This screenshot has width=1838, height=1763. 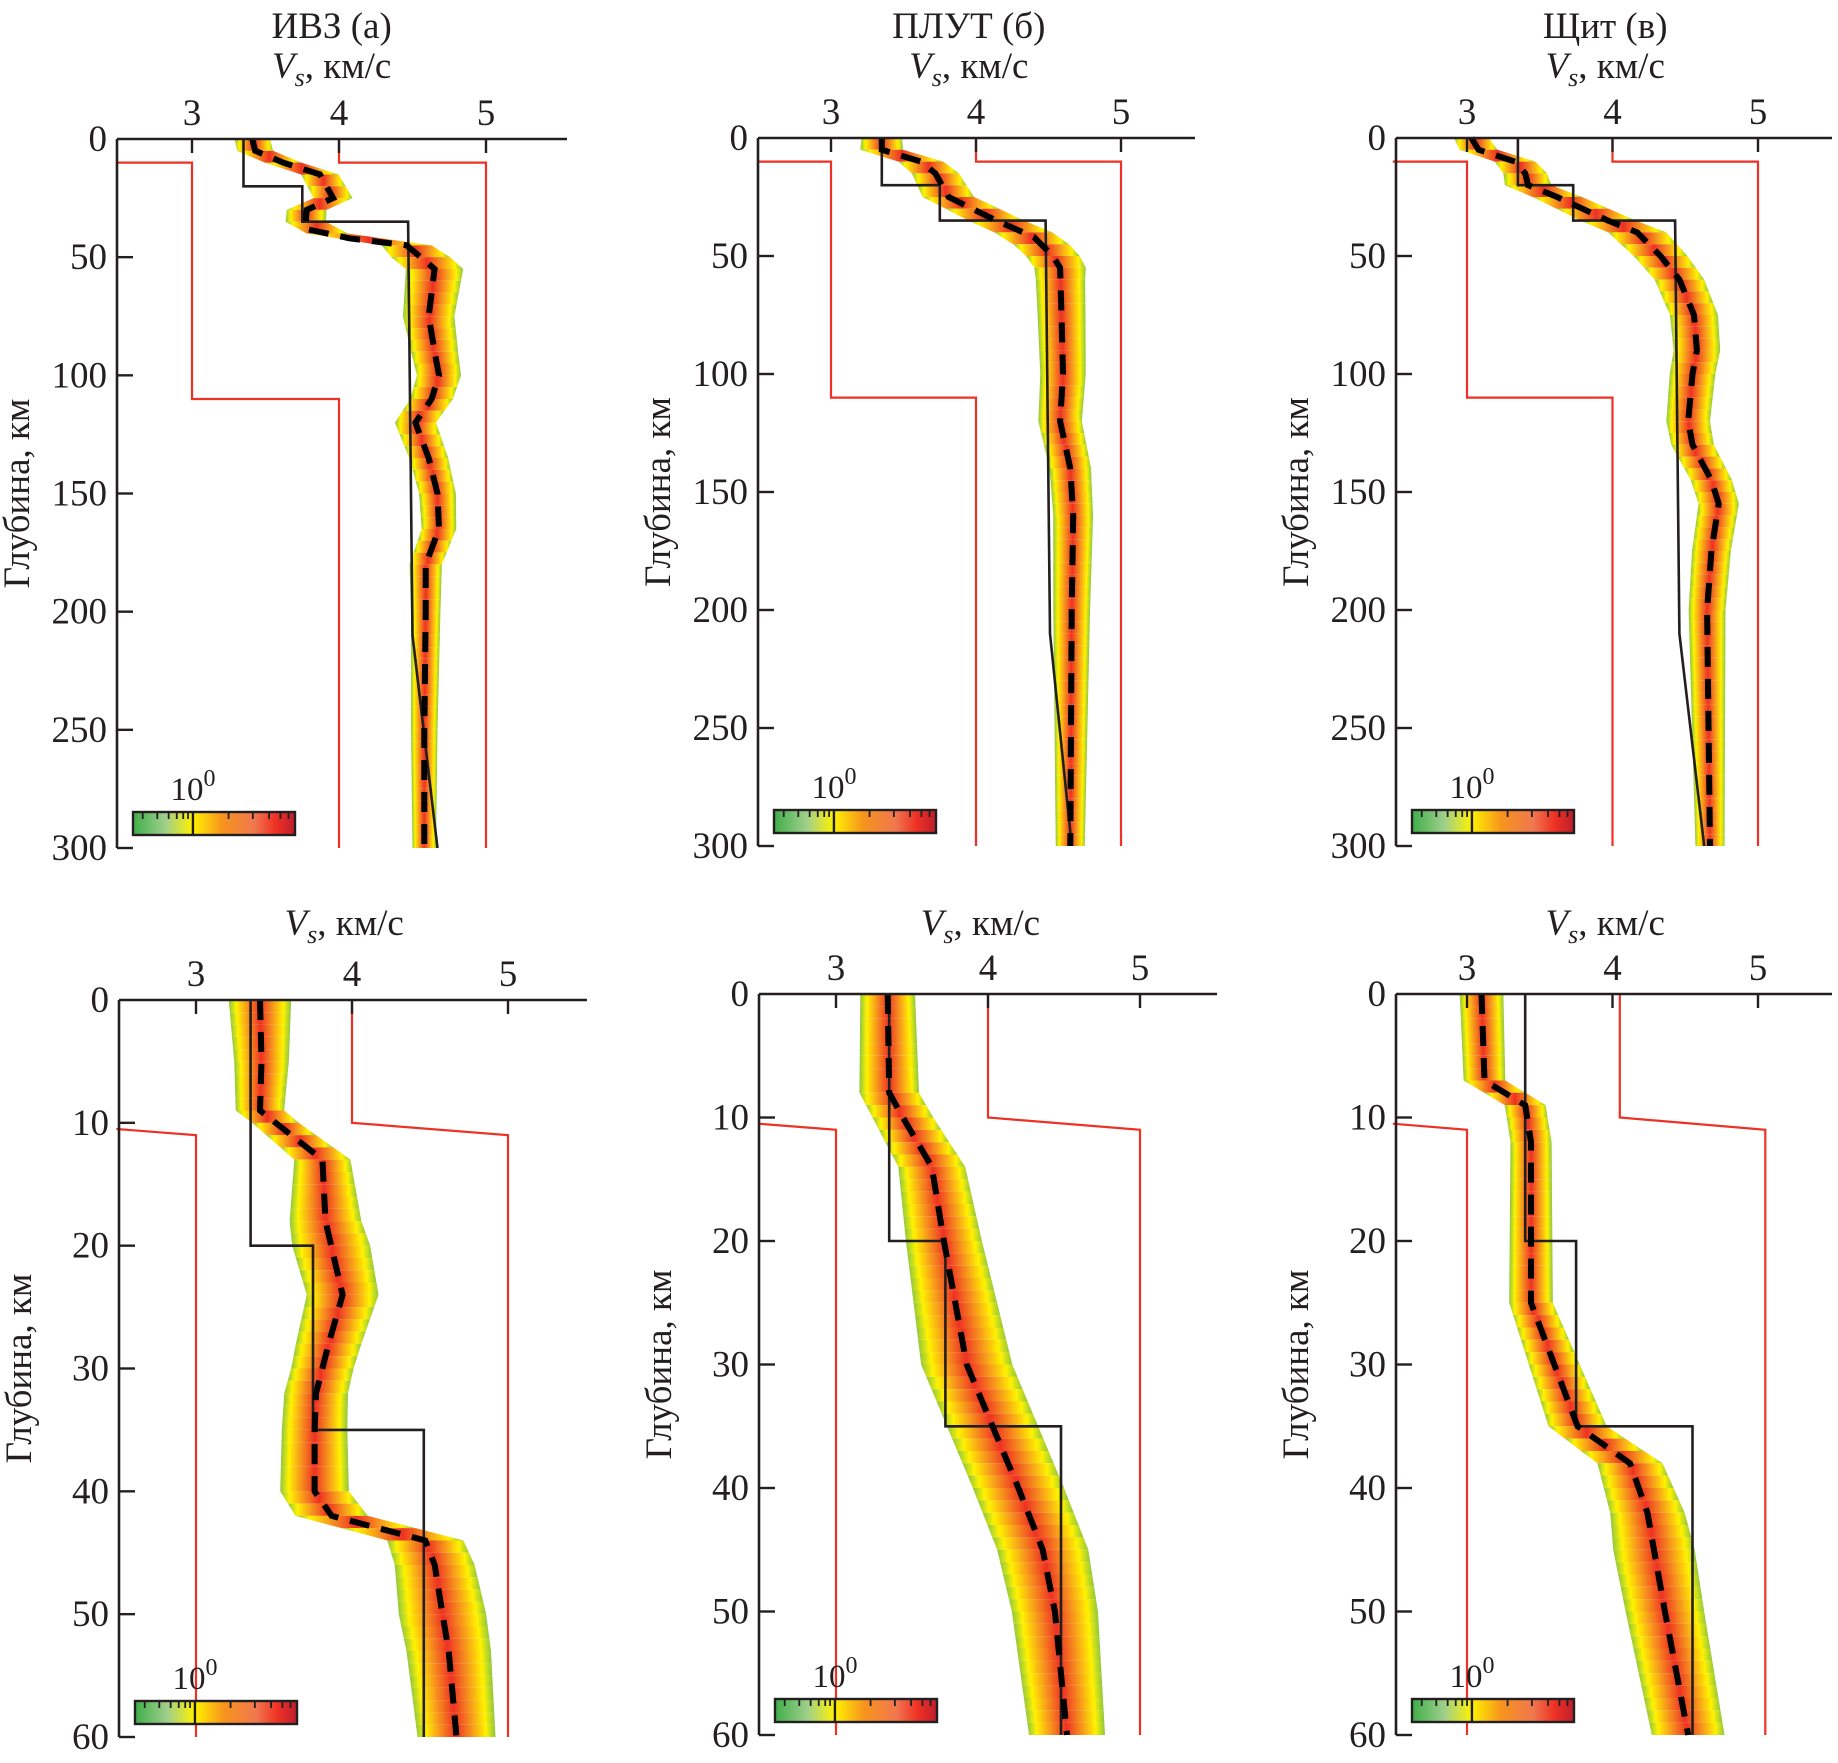 I want to click on y-tick-label: 40, so click(x=90, y=1491).